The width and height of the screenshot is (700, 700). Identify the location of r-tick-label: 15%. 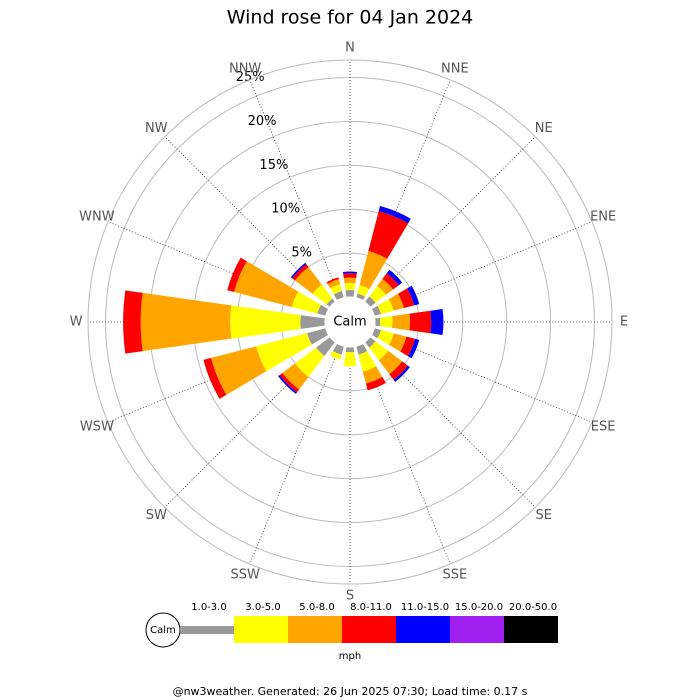
(273, 165).